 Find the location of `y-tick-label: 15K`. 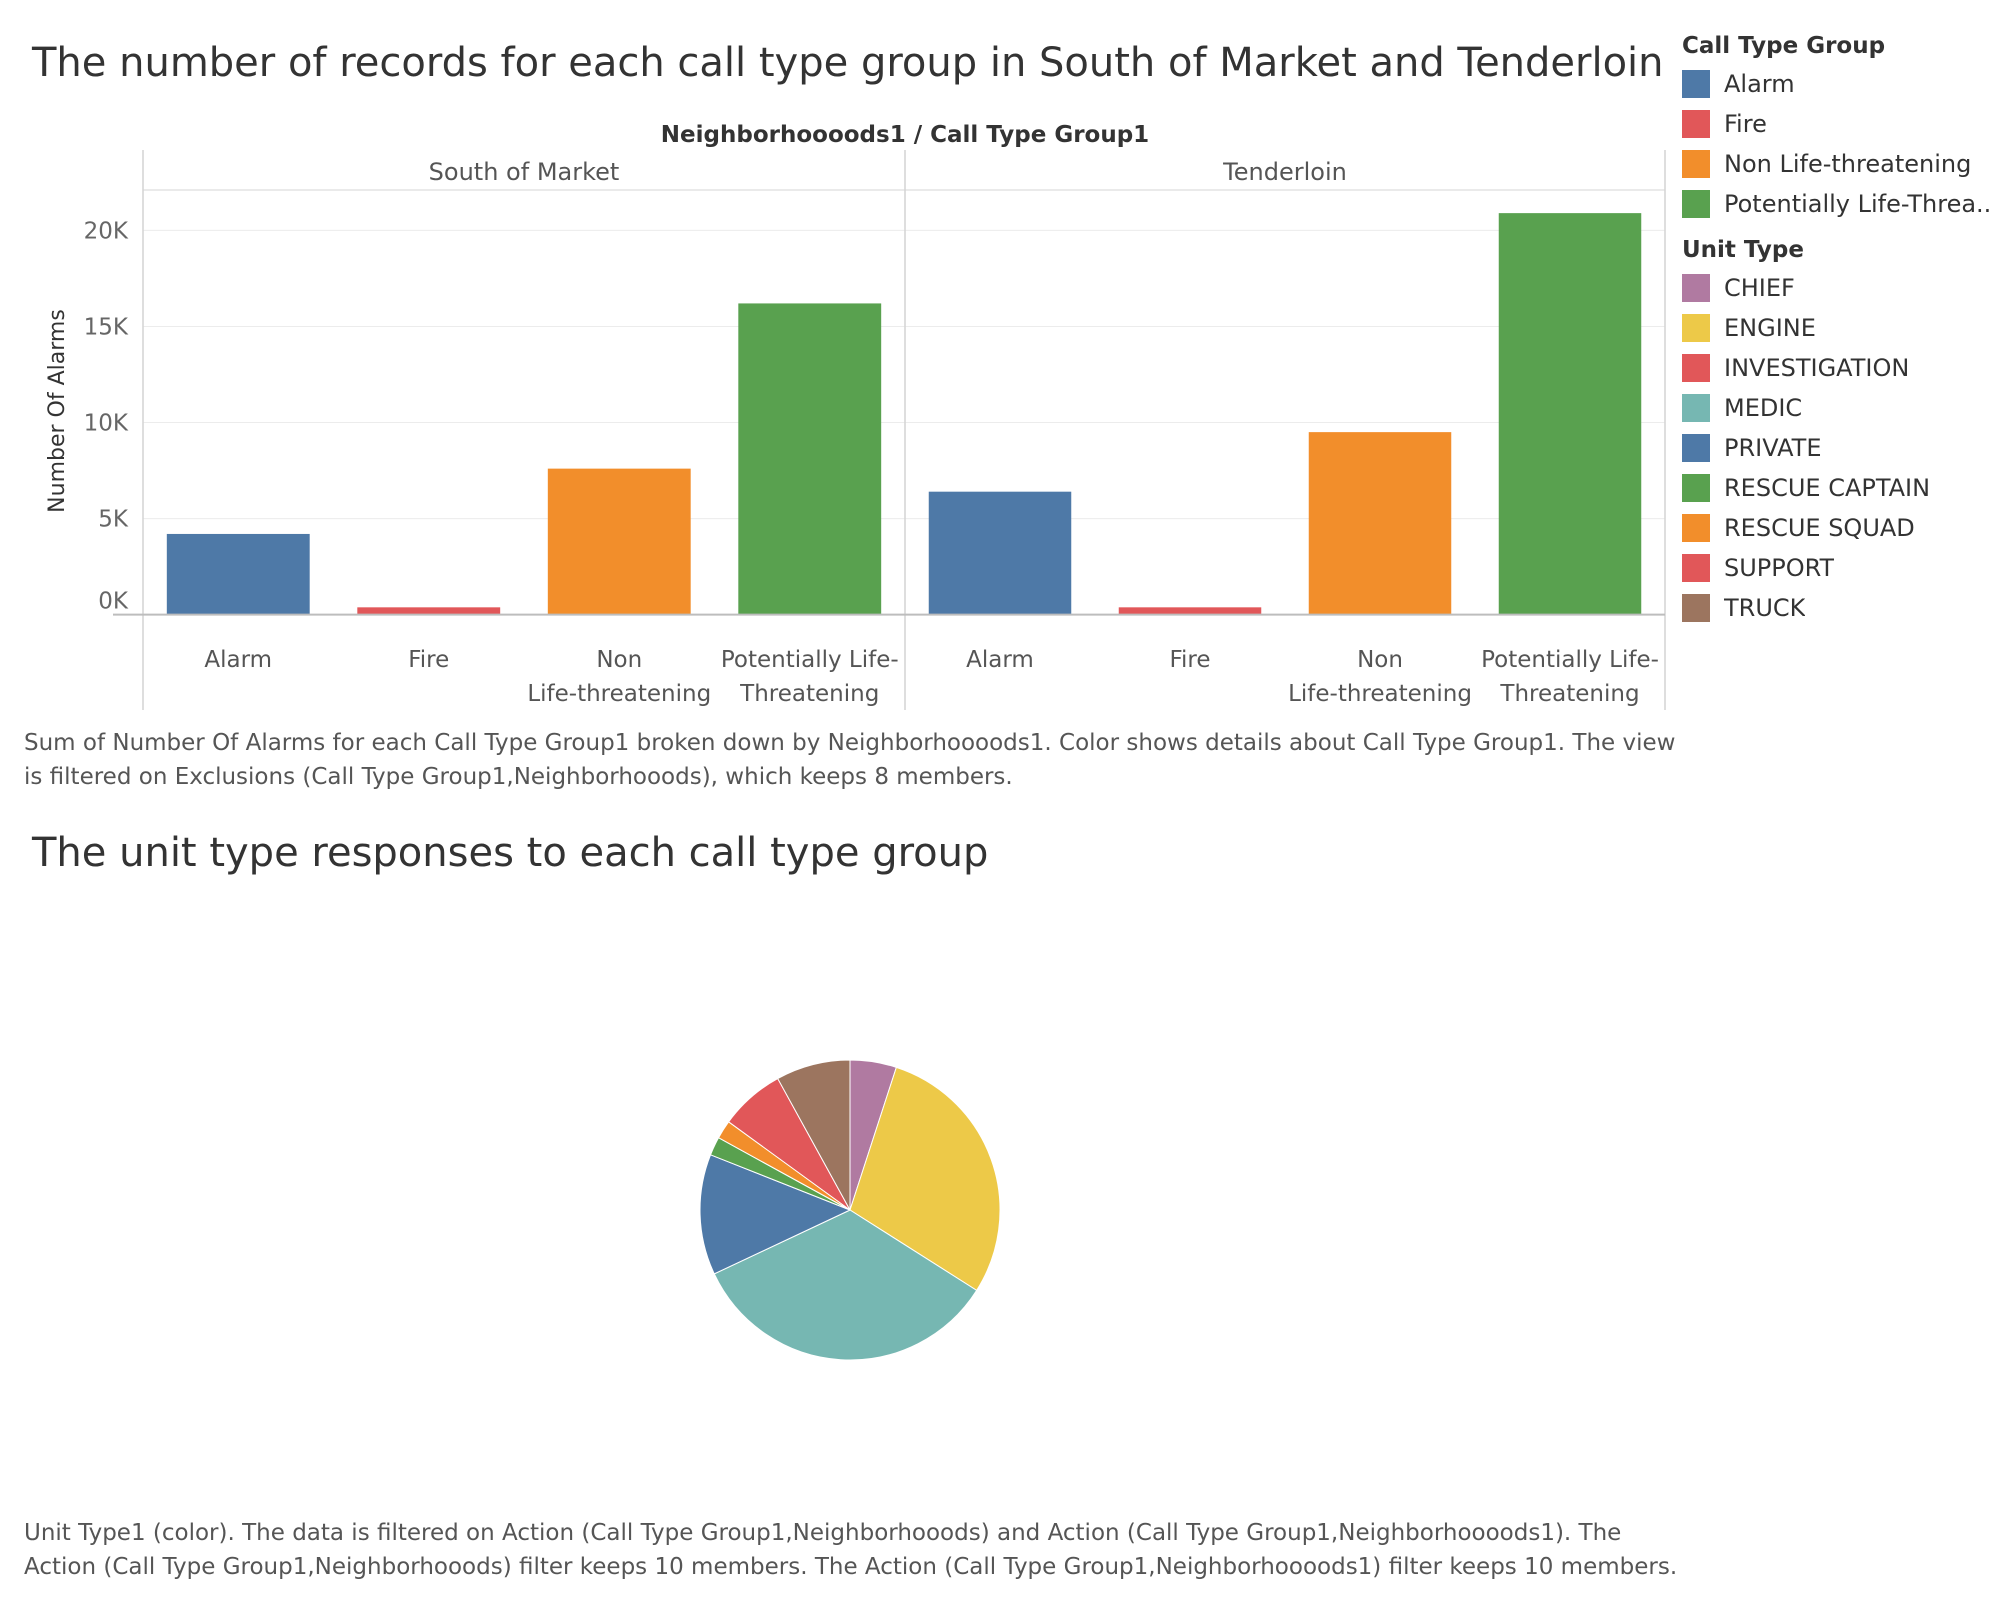

y-tick-label: 15K is located at coordinates (106, 327).